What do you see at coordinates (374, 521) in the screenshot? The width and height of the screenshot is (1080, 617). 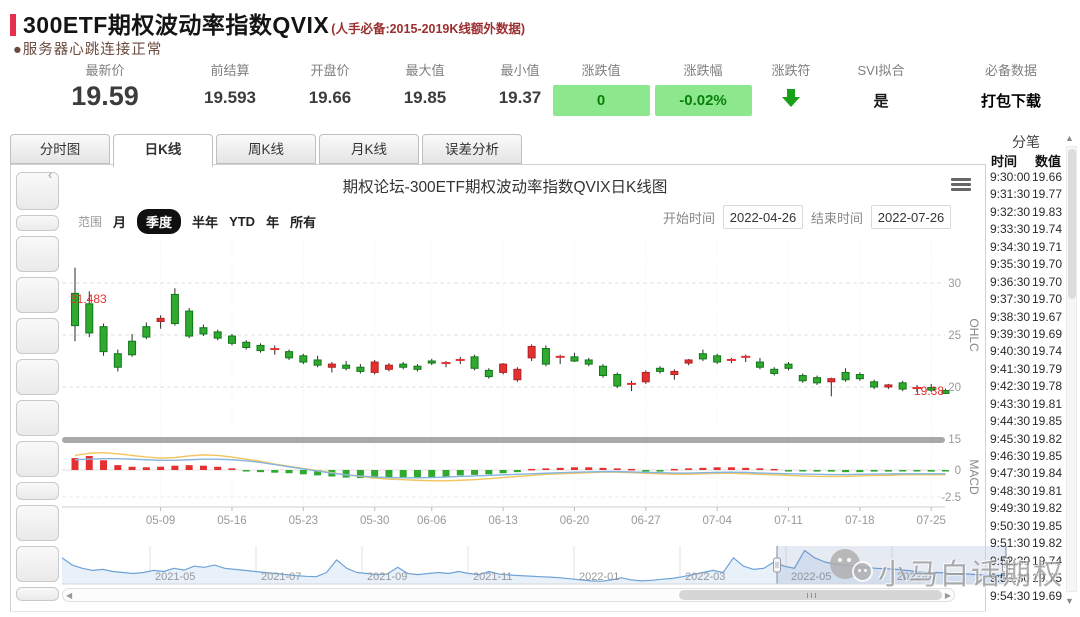 I see `x-tick-label: 05-30` at bounding box center [374, 521].